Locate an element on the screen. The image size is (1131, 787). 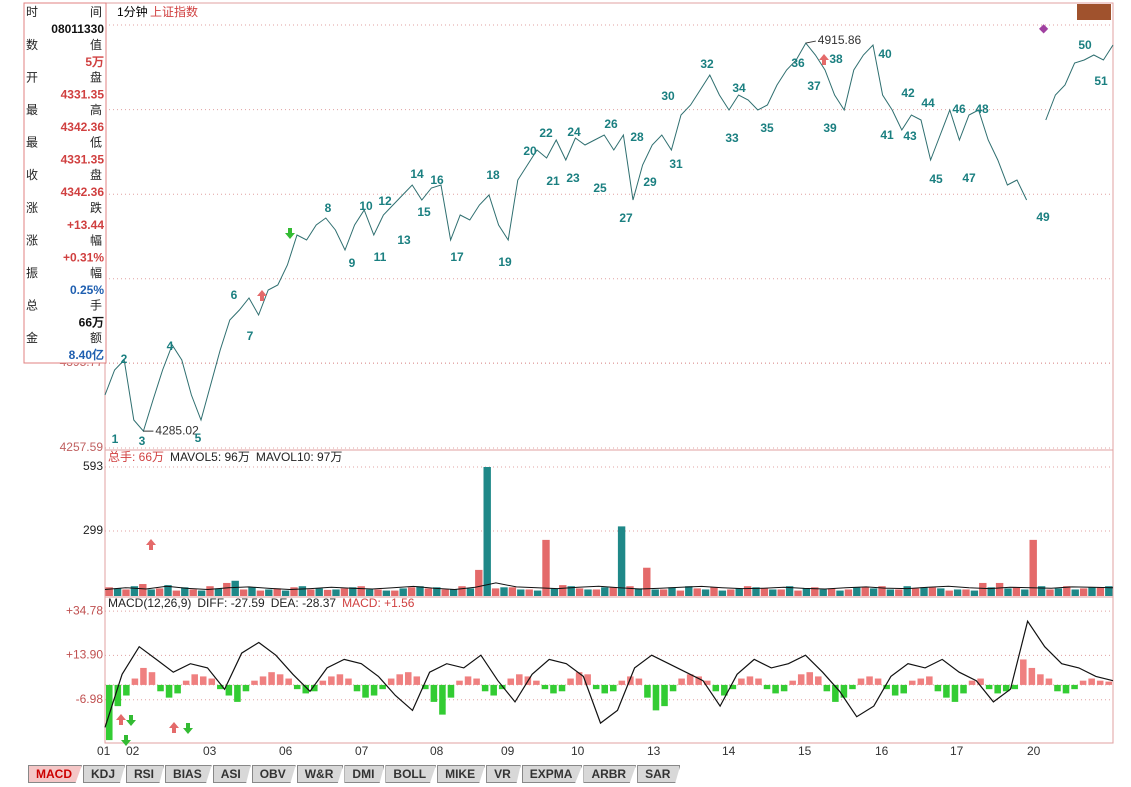
x-tick-label: 01 is located at coordinates (104, 751).